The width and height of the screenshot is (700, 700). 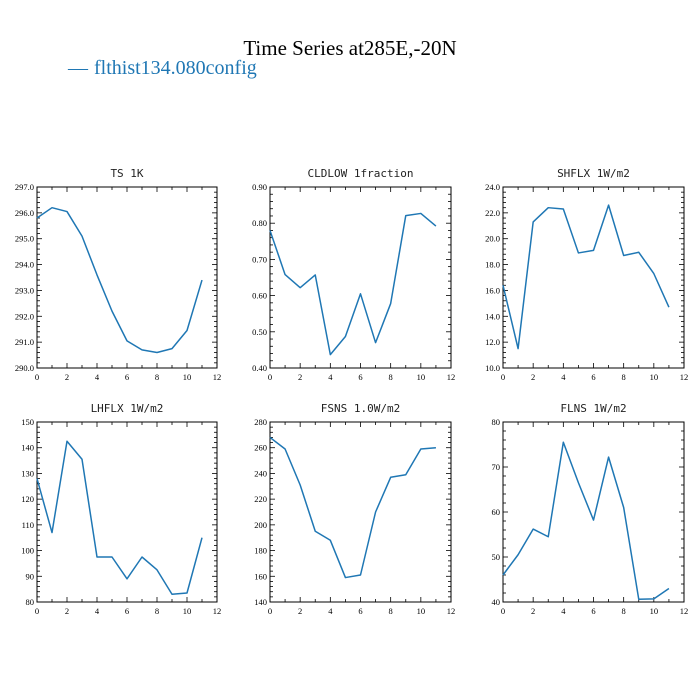 What do you see at coordinates (260, 525) in the screenshot?
I see `y-tick-label: 200` at bounding box center [260, 525].